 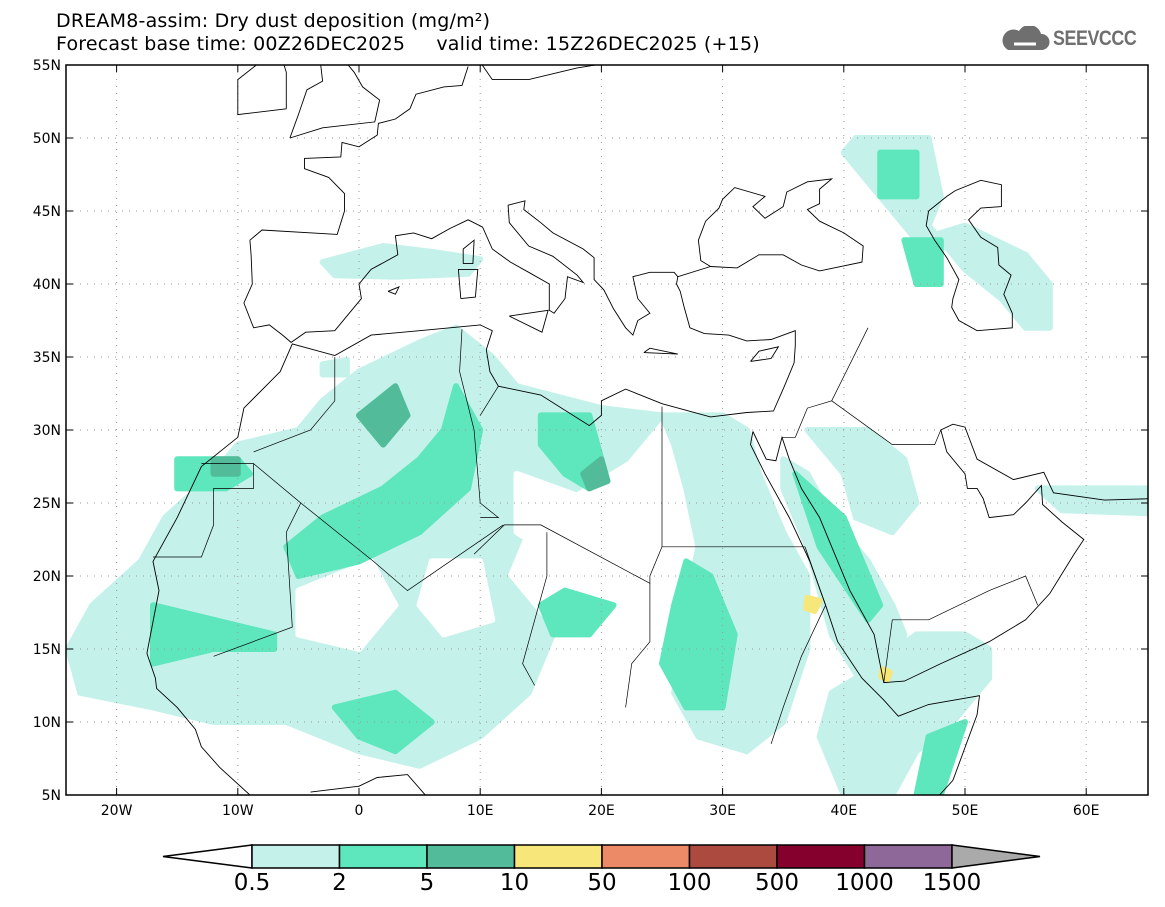 What do you see at coordinates (47, 723) in the screenshot?
I see `lat-tick-label: 10N` at bounding box center [47, 723].